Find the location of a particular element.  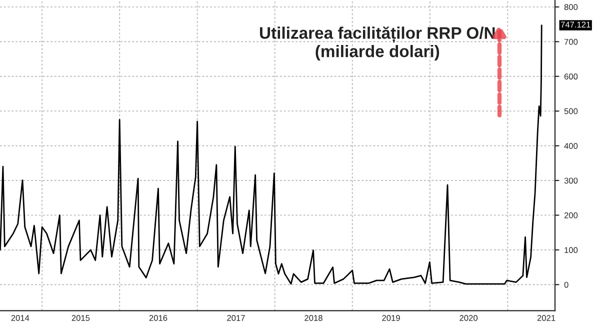

x-tick-label: 2016 is located at coordinates (158, 318).